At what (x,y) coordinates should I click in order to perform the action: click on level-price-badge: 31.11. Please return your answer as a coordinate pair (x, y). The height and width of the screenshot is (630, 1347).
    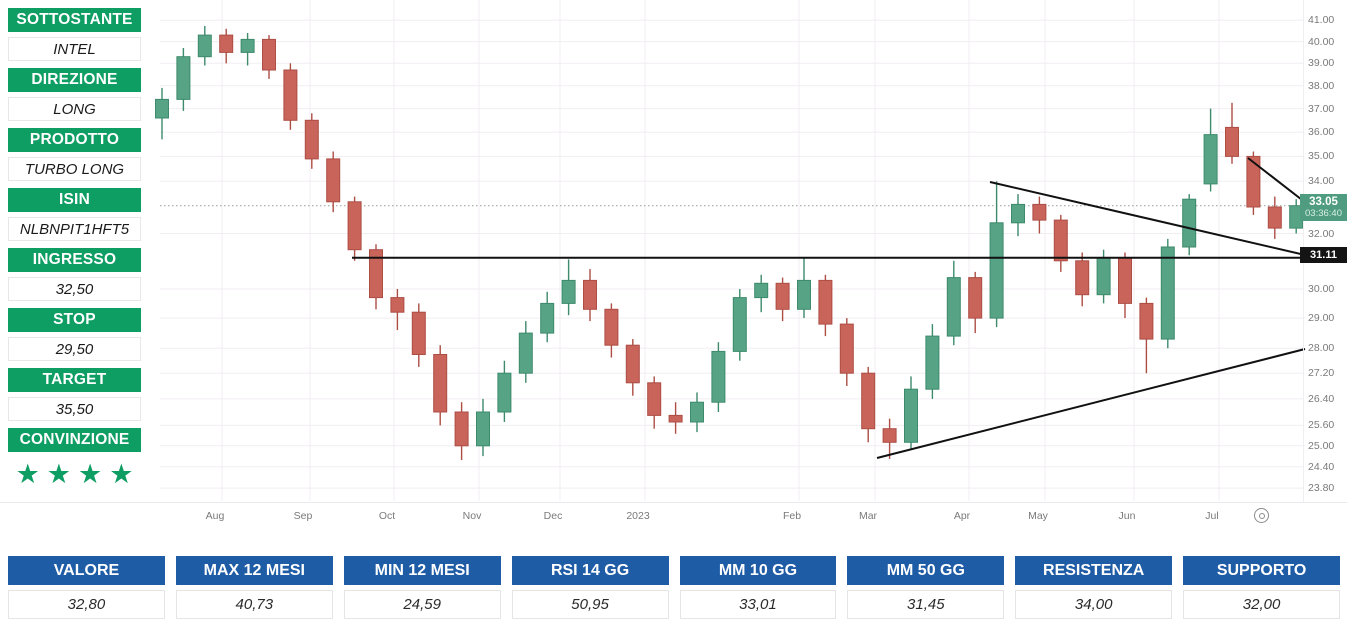
    Looking at the image, I should click on (1323, 255).